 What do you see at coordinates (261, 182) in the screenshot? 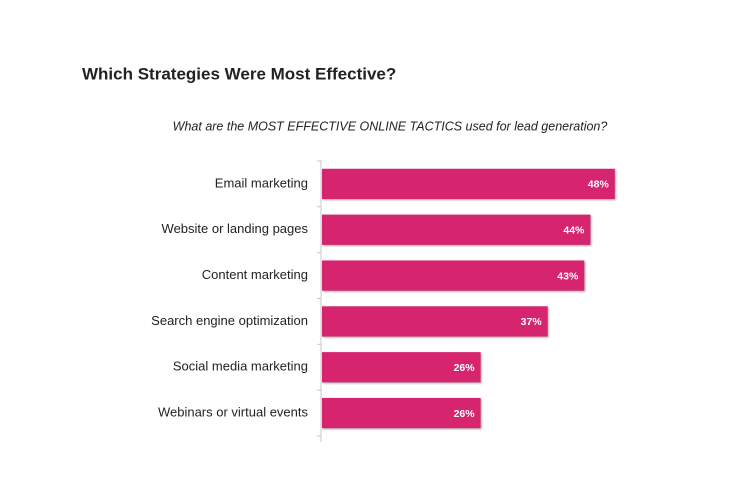
I see `category-label: Email marketing` at bounding box center [261, 182].